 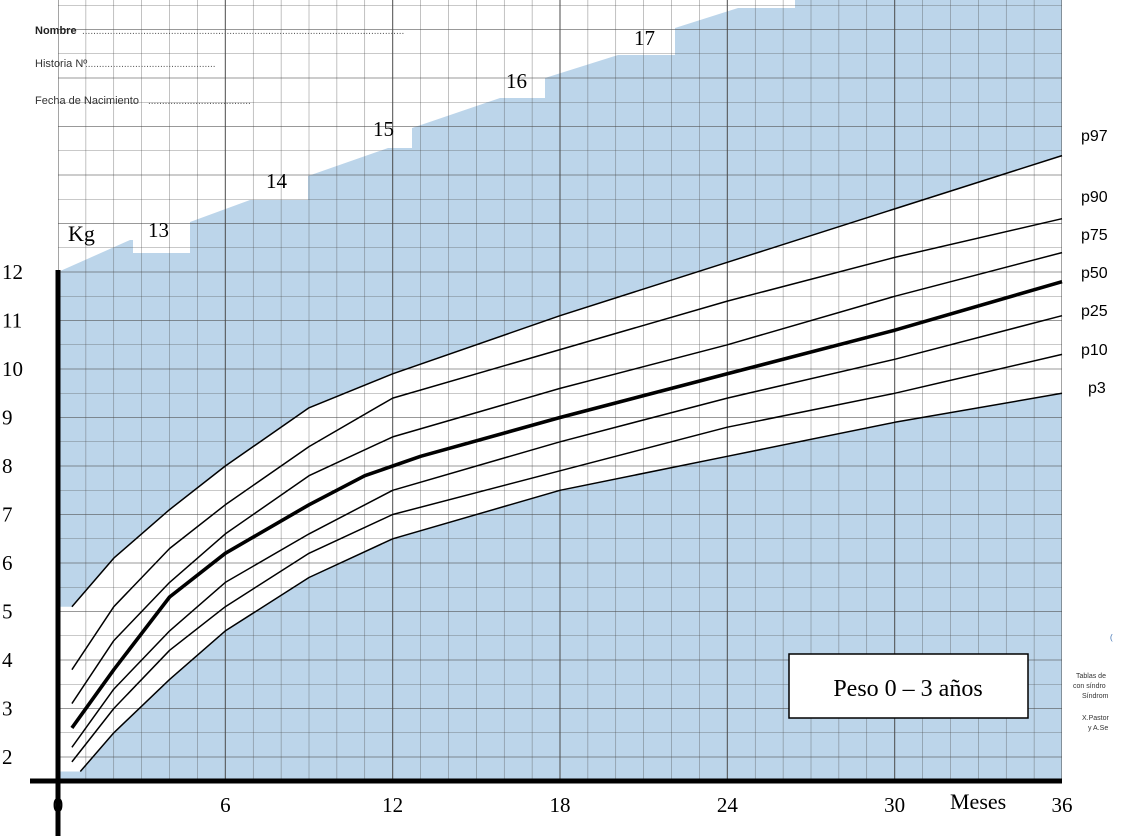 What do you see at coordinates (1091, 676) in the screenshot?
I see `side-note-line: Tablas de` at bounding box center [1091, 676].